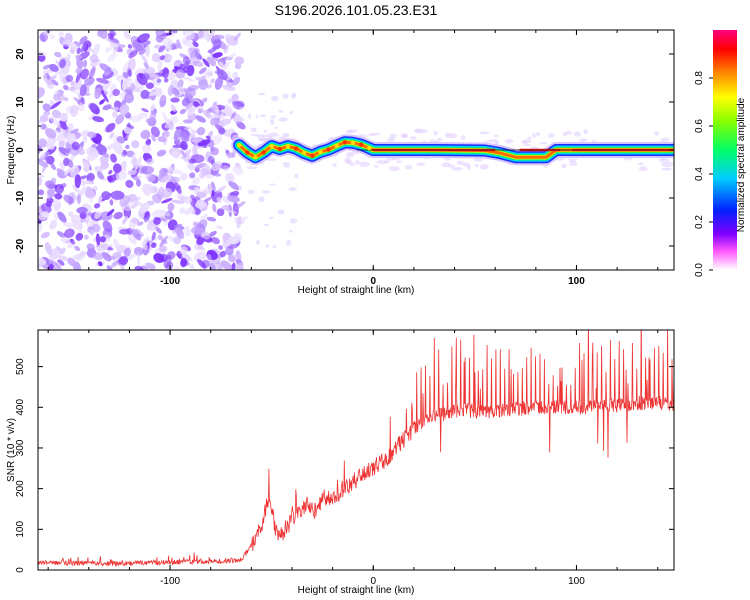  Describe the element at coordinates (699, 222) in the screenshot. I see `colorbar-tick-label: 0.2` at that location.